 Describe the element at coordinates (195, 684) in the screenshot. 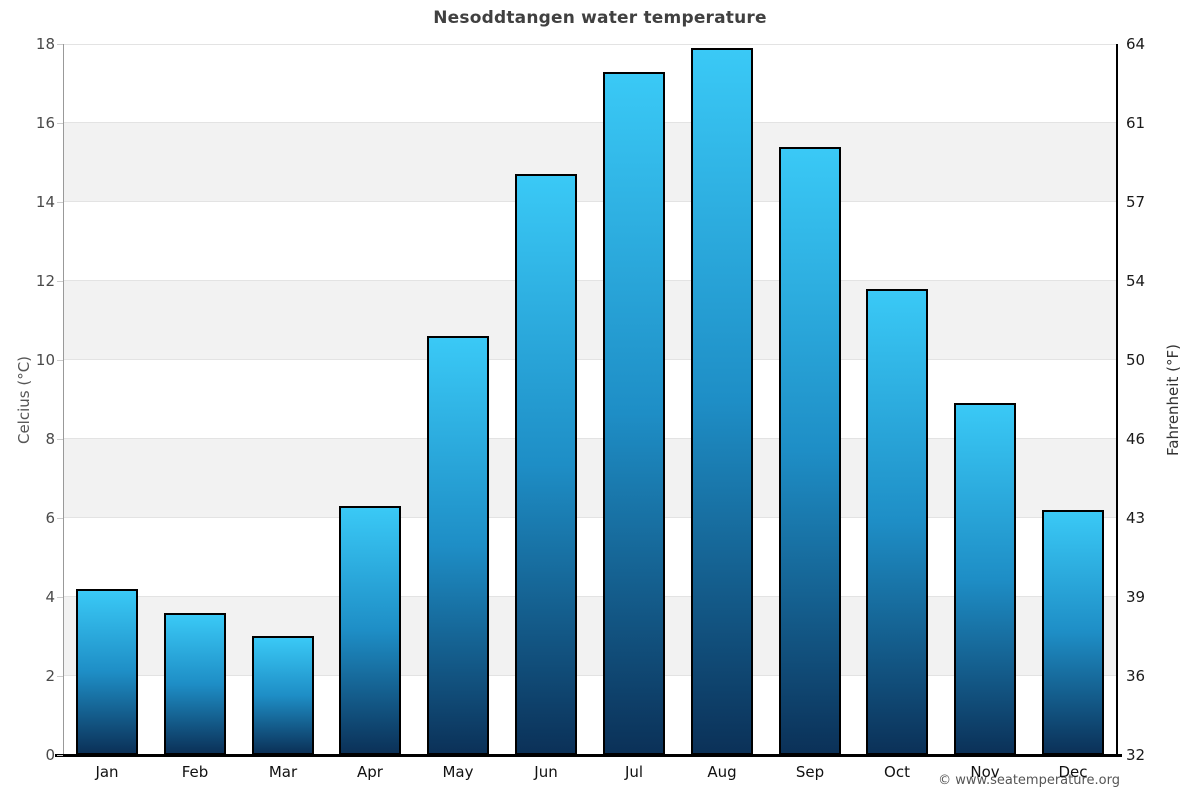

I see `temperature-bar-feb` at that location.